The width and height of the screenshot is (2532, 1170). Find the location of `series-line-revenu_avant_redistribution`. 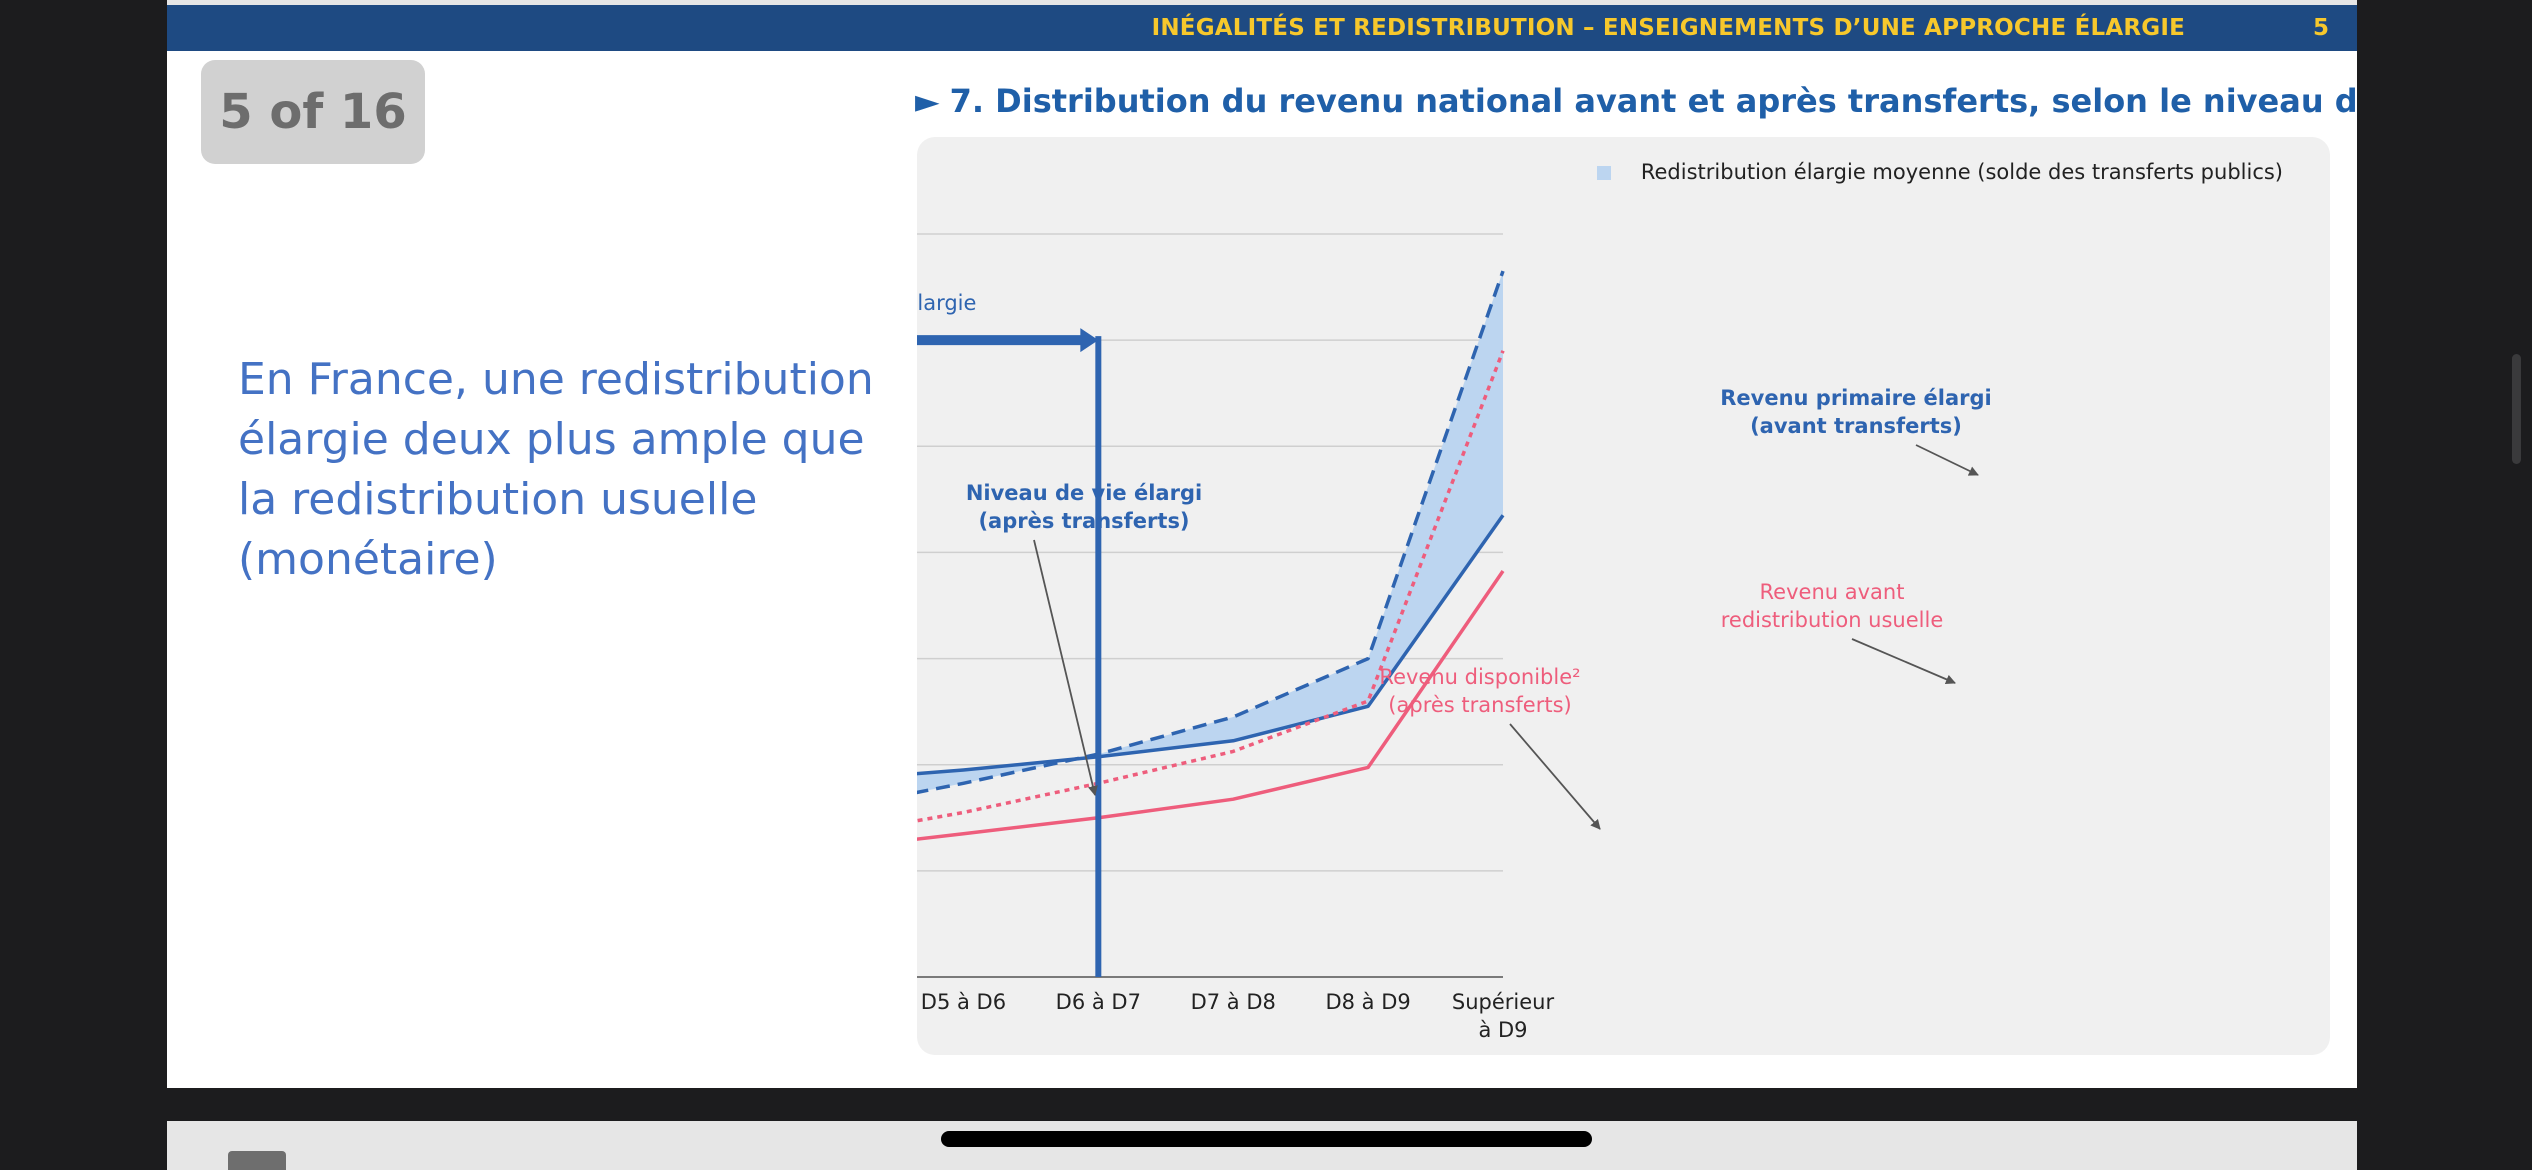

series-line-revenu_avant_redistribution is located at coordinates (1211, 586).